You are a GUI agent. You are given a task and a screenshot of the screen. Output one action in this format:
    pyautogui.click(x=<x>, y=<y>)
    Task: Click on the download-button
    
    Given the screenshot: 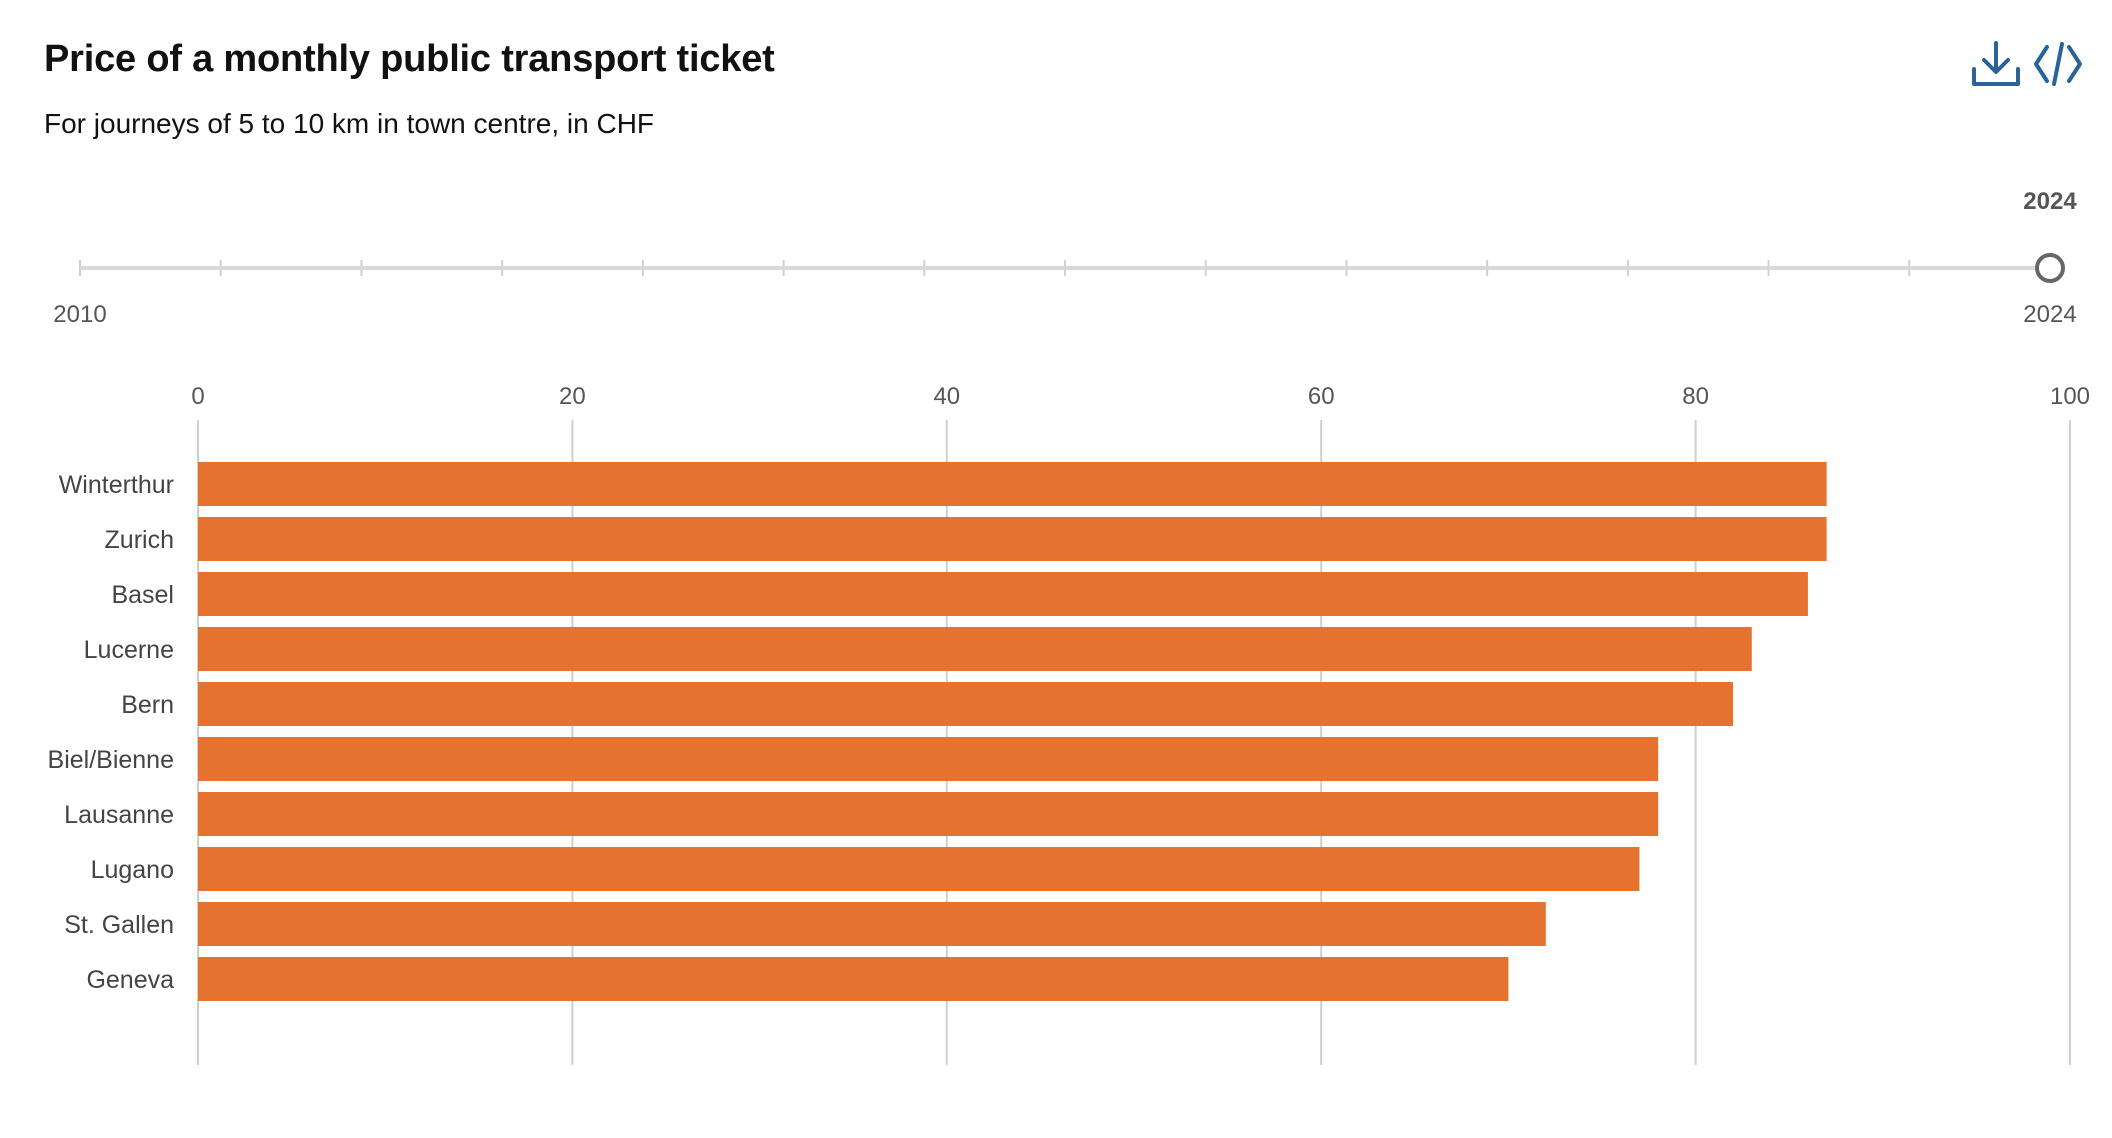 What is the action you would take?
    pyautogui.click(x=1996, y=64)
    